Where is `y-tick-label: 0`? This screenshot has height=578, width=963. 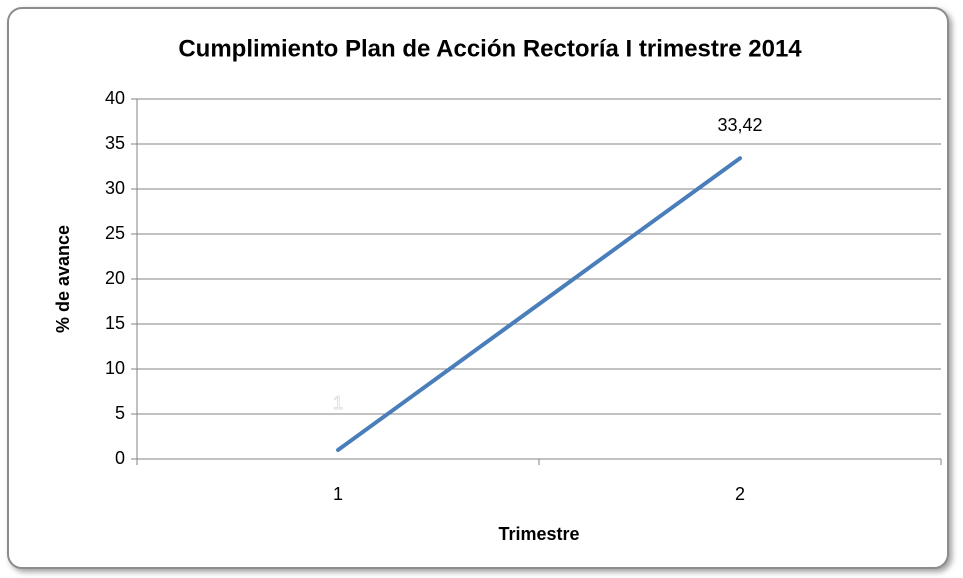 y-tick-label: 0 is located at coordinates (120, 458).